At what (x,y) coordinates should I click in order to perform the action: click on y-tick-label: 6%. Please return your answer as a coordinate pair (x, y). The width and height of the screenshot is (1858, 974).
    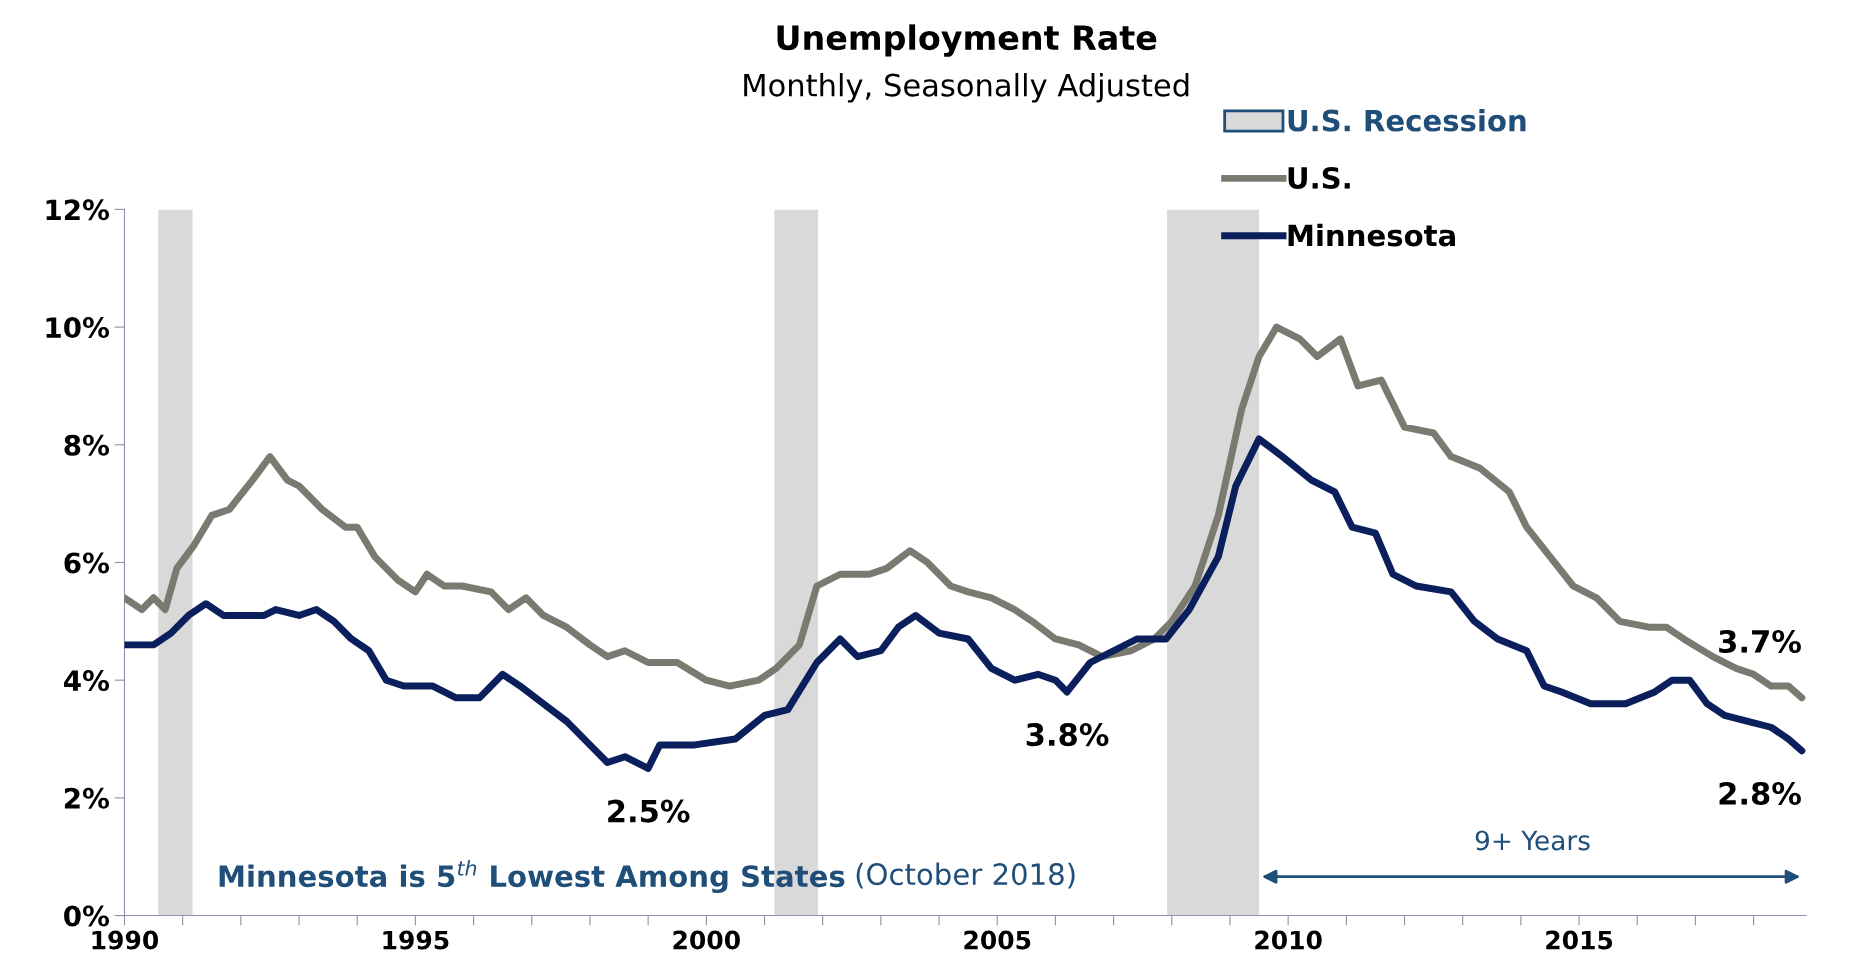
    Looking at the image, I should click on (87, 563).